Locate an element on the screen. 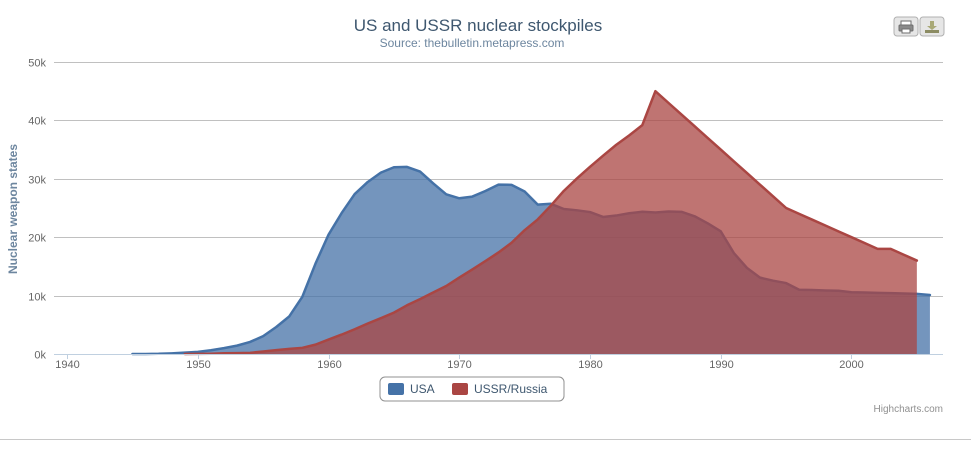 This screenshot has width=971, height=449. y-tick-label: 40k is located at coordinates (37, 122).